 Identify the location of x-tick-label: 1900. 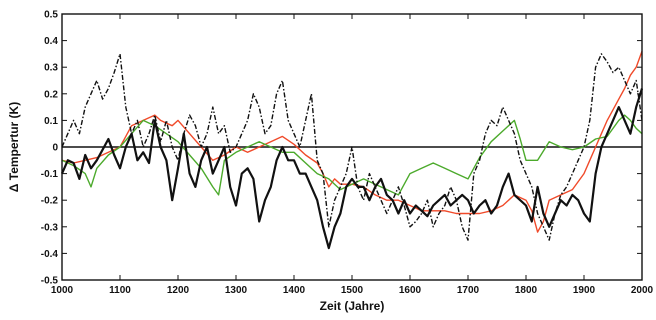
(584, 290).